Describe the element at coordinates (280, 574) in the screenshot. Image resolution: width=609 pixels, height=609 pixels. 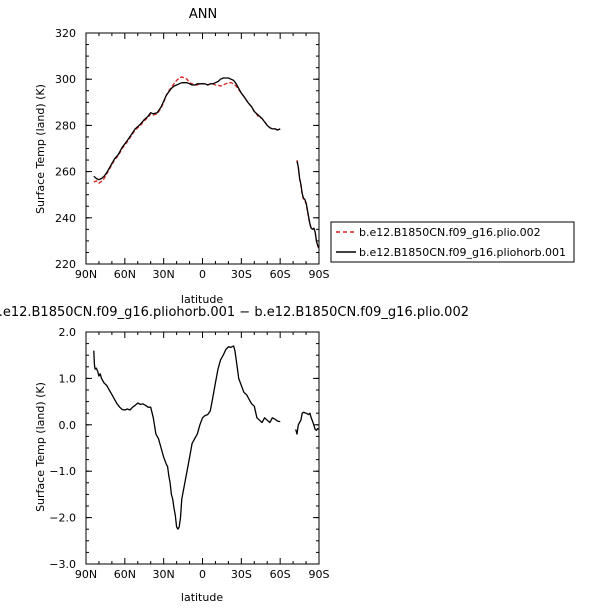
I see `bottom-x-tick-label: 60S` at that location.